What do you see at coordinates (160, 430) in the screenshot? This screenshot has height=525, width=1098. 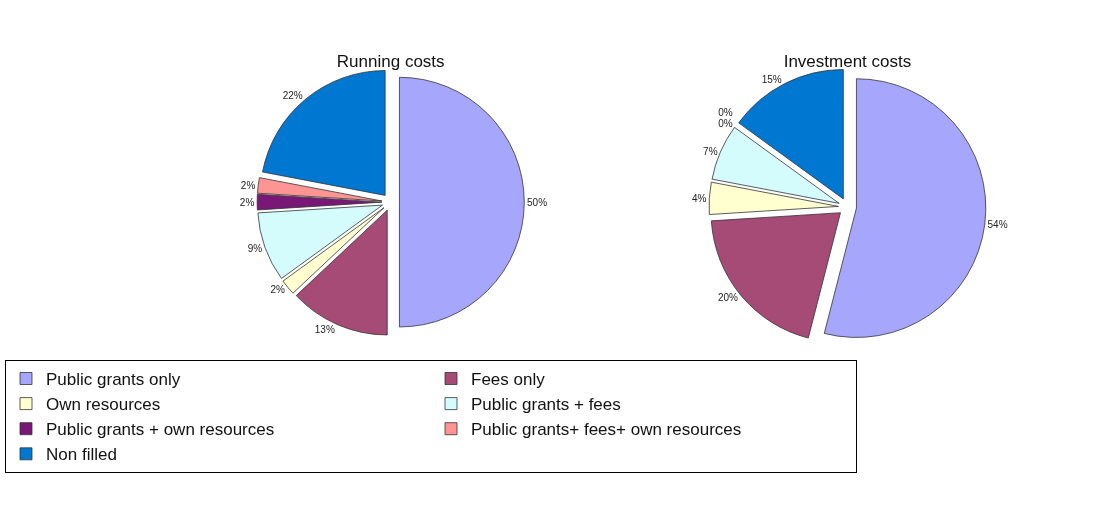 I see `legend-label: Public grants + own resources` at bounding box center [160, 430].